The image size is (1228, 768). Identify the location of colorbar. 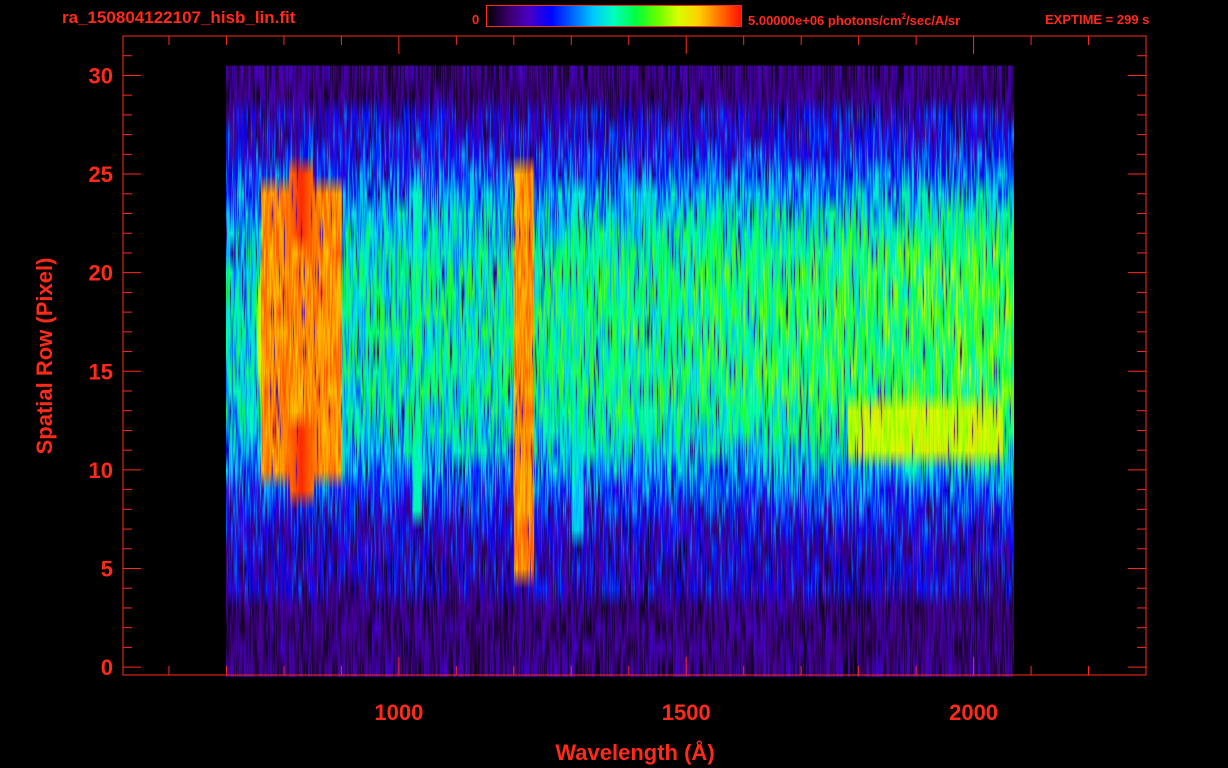
(614, 16).